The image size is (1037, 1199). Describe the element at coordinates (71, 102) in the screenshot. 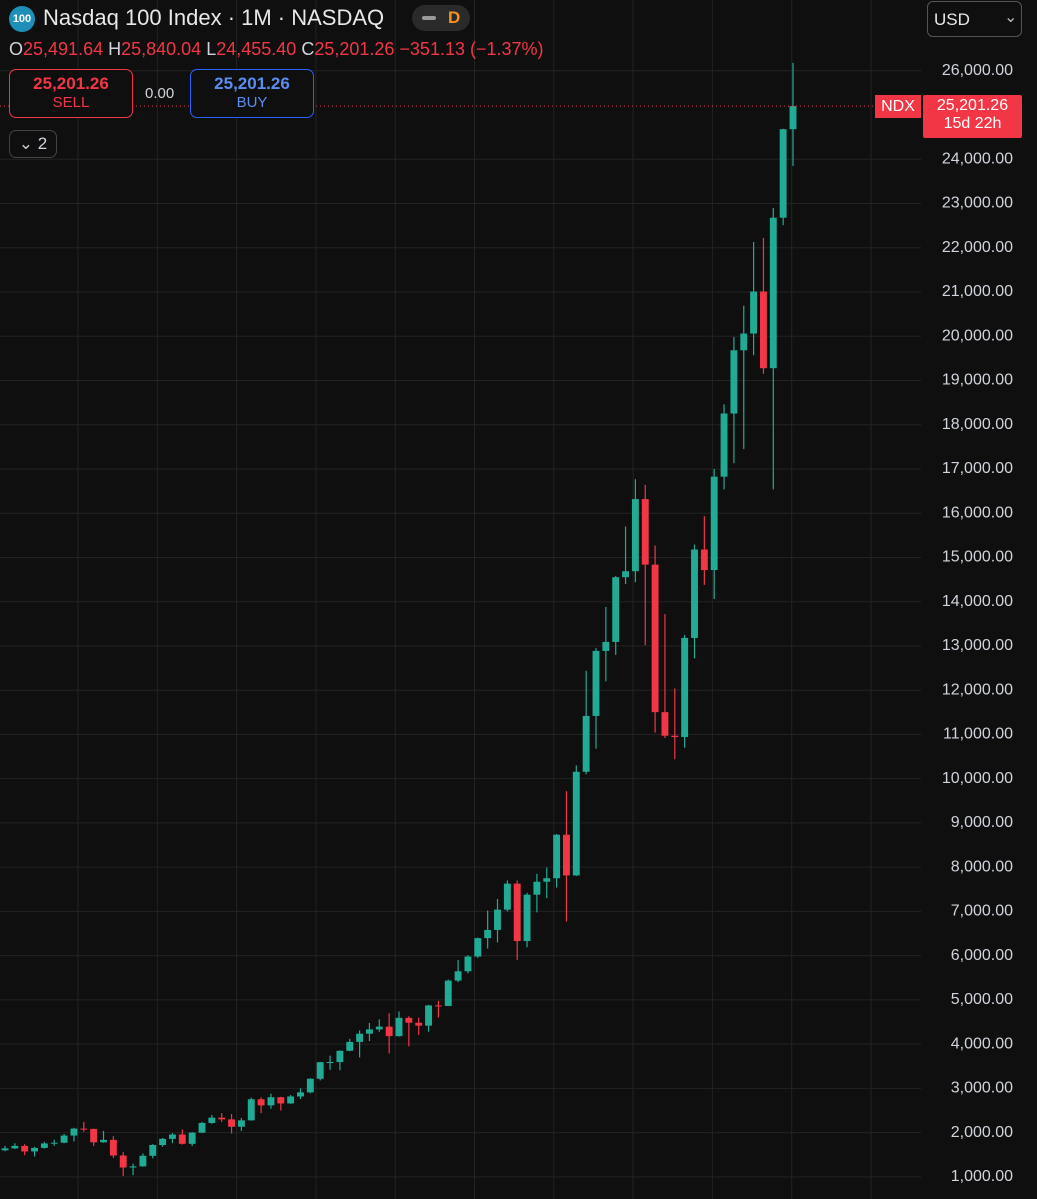

I see `sell-label: SELL` at that location.